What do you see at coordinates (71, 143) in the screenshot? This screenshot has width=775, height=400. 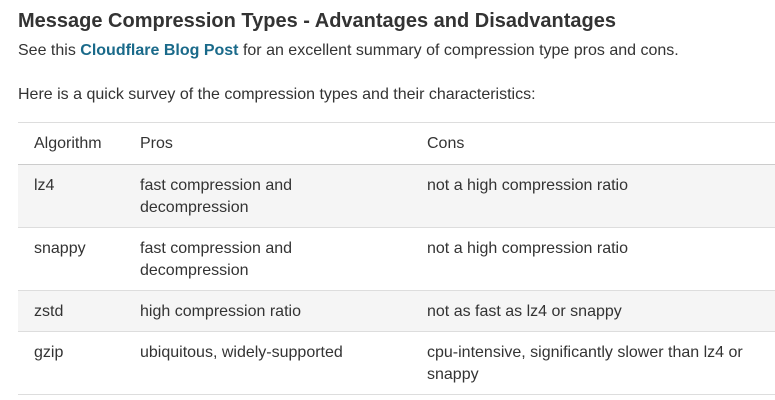 I see `header-algorithm: Algorithm` at bounding box center [71, 143].